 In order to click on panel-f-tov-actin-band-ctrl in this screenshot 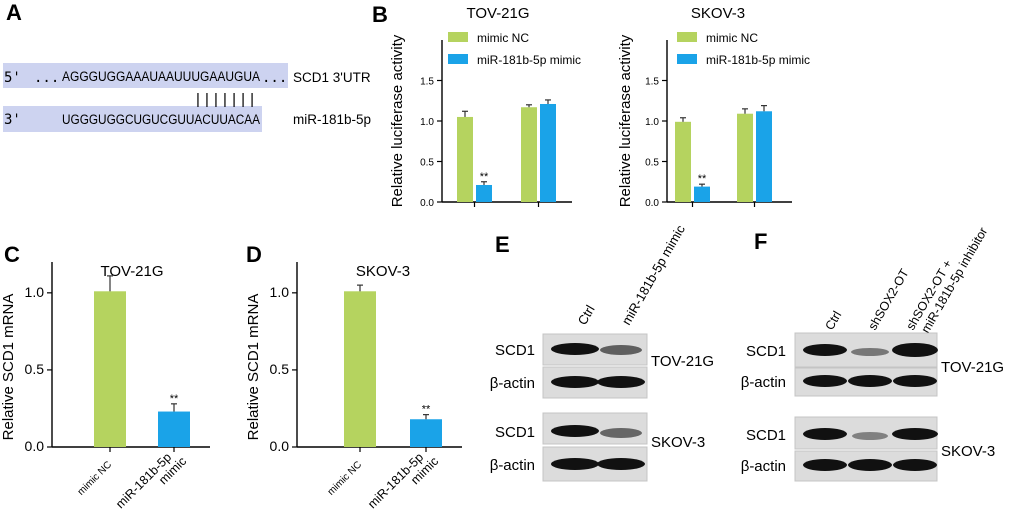, I will do `click(825, 381)`.